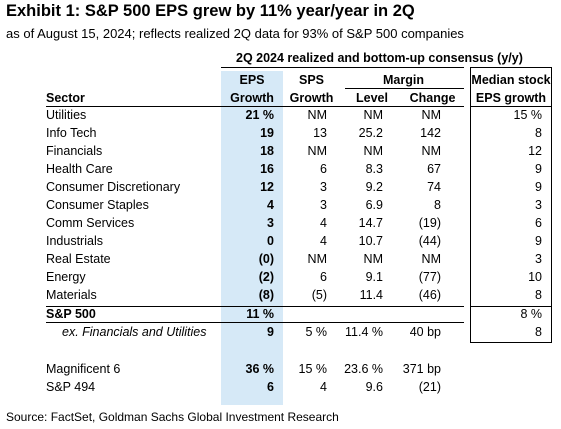 The height and width of the screenshot is (429, 561). I want to click on sector-label: Consumer Staples, so click(97, 205).